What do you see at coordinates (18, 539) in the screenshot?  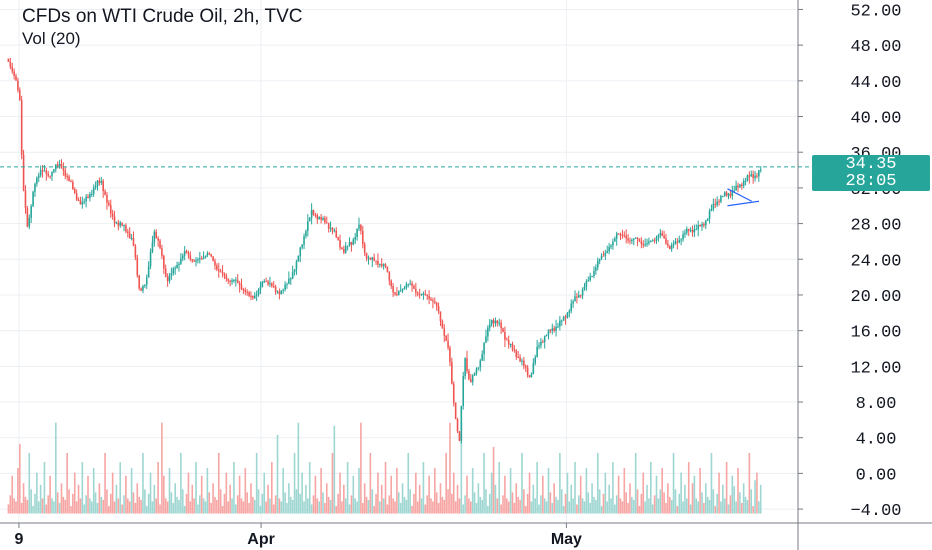 I see `x-tick-label: 9` at bounding box center [18, 539].